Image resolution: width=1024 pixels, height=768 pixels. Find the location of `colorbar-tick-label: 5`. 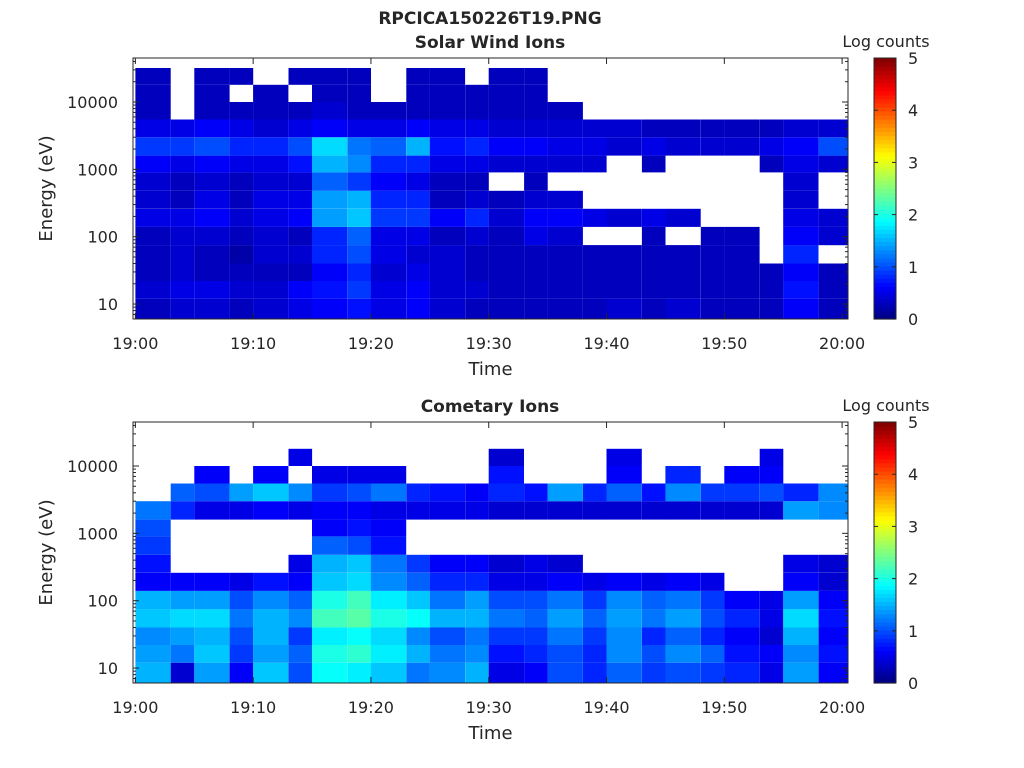

colorbar-tick-label: 5 is located at coordinates (913, 58).